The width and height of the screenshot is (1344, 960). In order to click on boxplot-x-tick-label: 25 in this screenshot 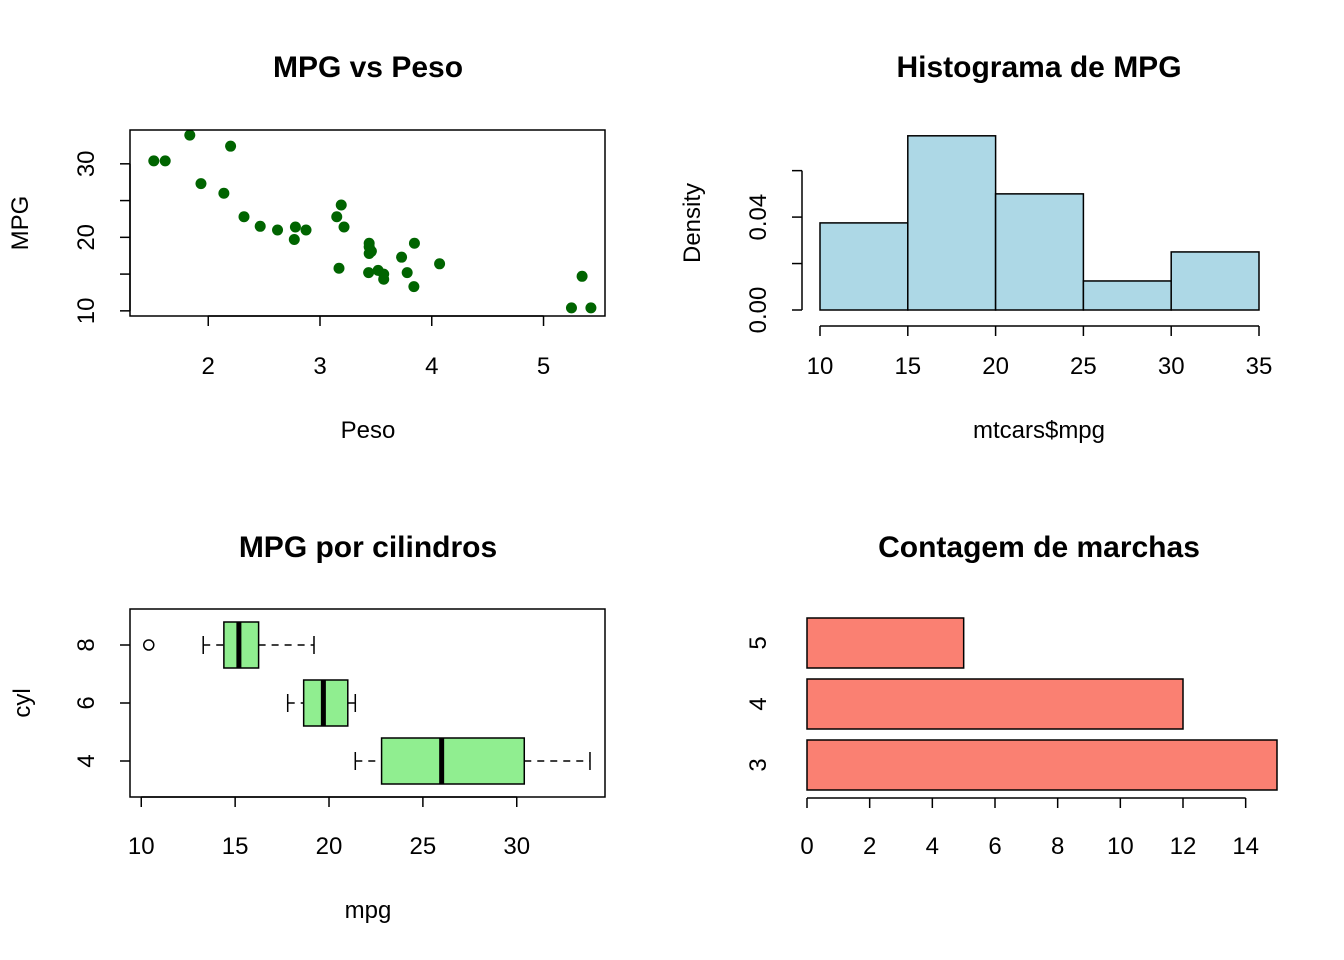, I will do `click(423, 846)`.